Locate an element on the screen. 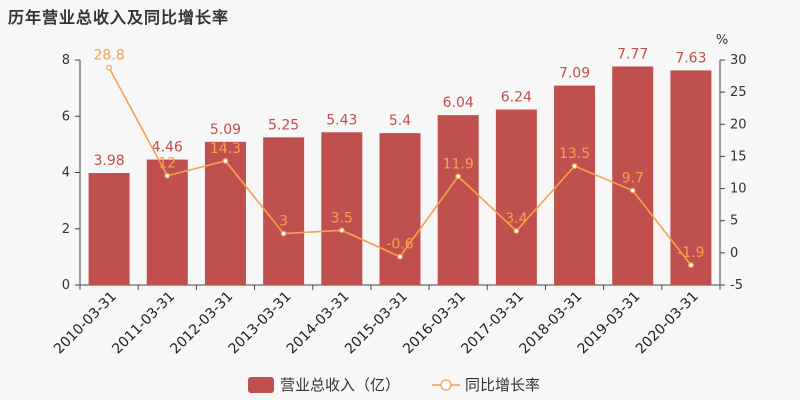 The height and width of the screenshot is (400, 800). y-right-tick-label: -5 is located at coordinates (736, 285).